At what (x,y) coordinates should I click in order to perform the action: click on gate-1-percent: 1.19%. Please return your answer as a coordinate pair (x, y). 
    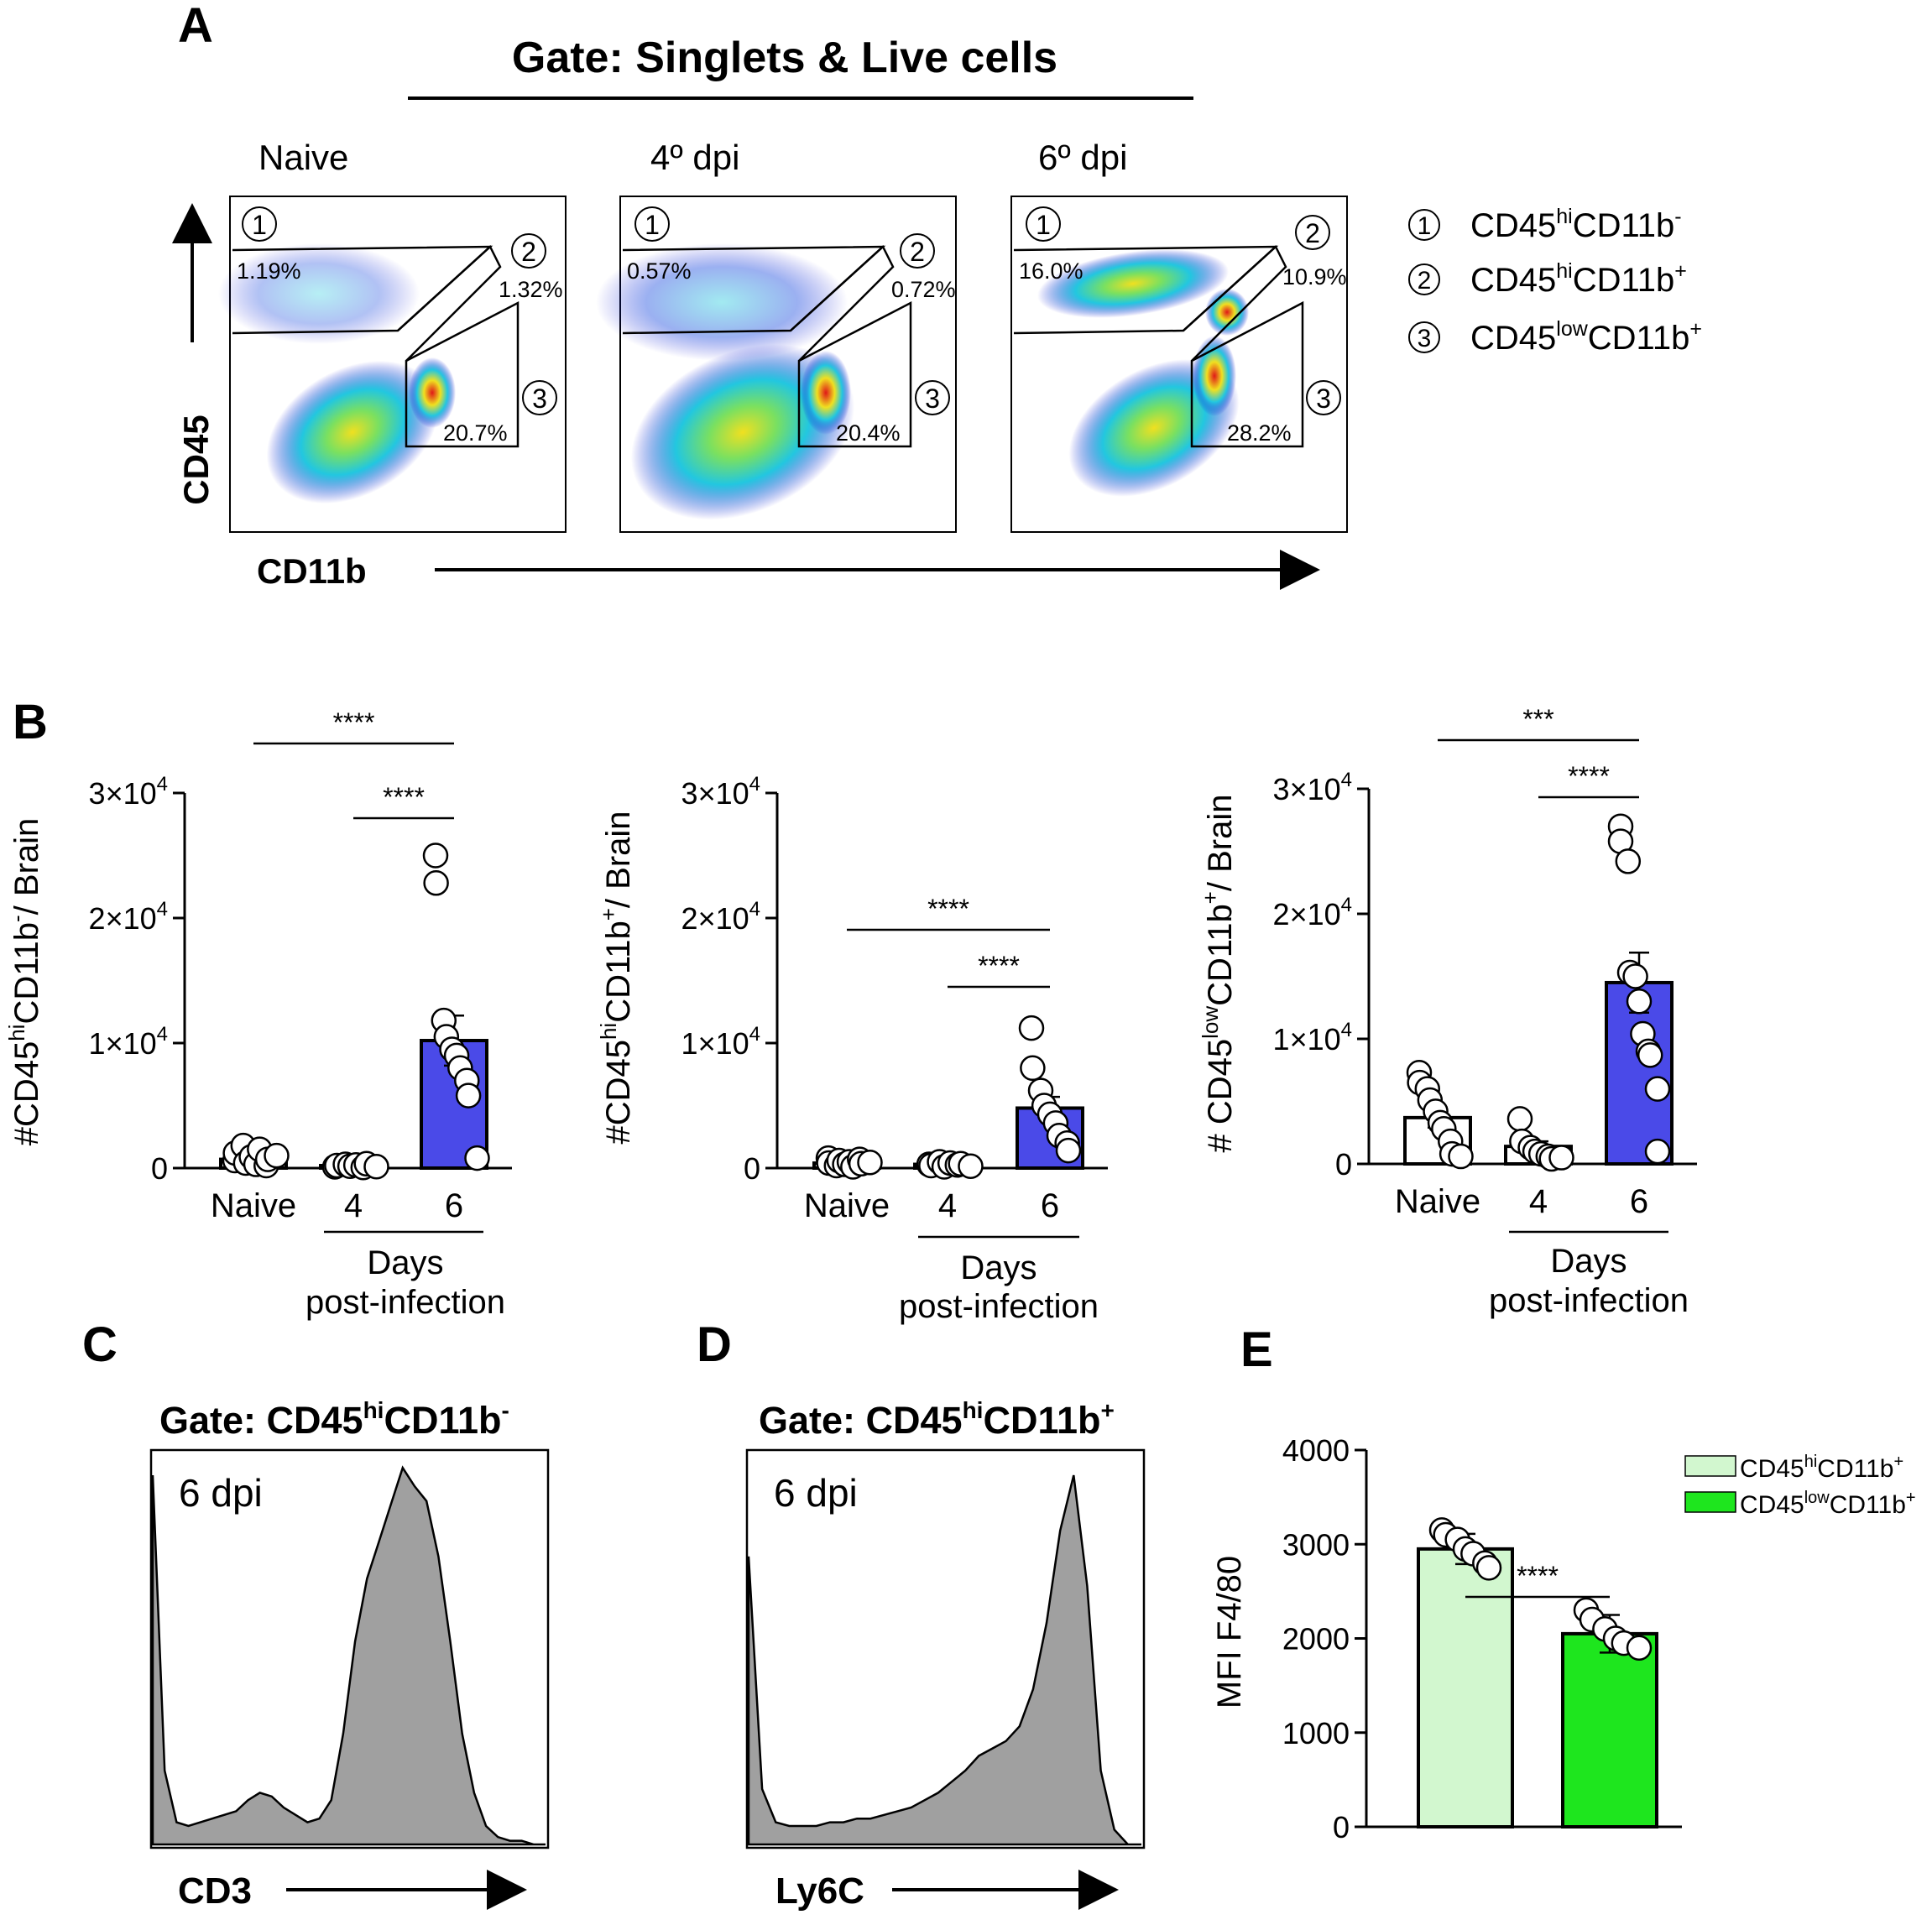
    Looking at the image, I should click on (269, 271).